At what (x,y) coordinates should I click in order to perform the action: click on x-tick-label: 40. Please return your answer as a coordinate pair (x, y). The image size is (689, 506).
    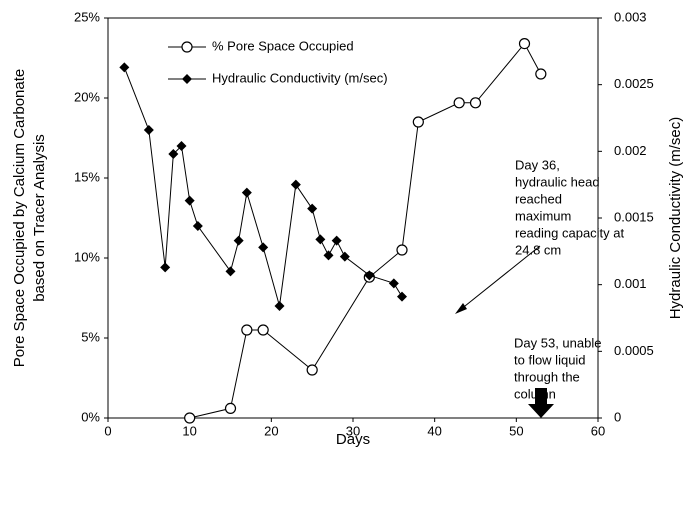
    Looking at the image, I should click on (434, 430).